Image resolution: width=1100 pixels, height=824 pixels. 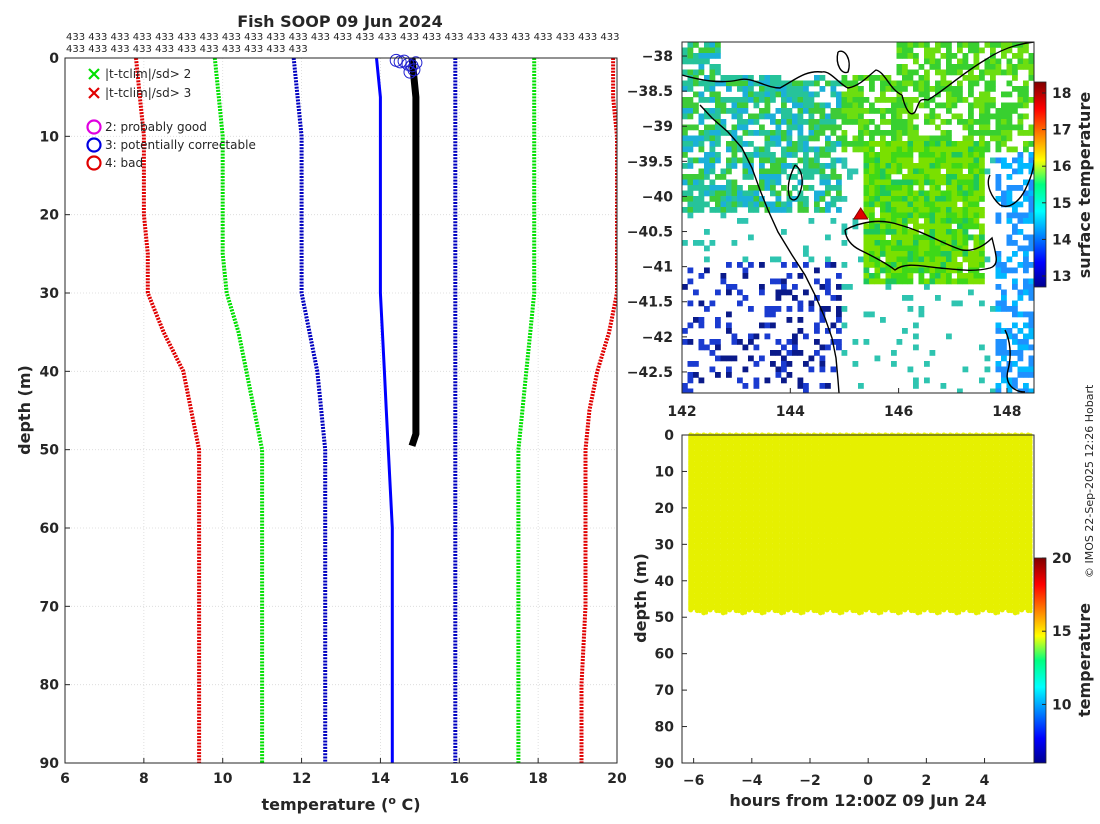 What do you see at coordinates (665, 728) in the screenshot?
I see `scatter-y-tick-label: 80` at bounding box center [665, 728].